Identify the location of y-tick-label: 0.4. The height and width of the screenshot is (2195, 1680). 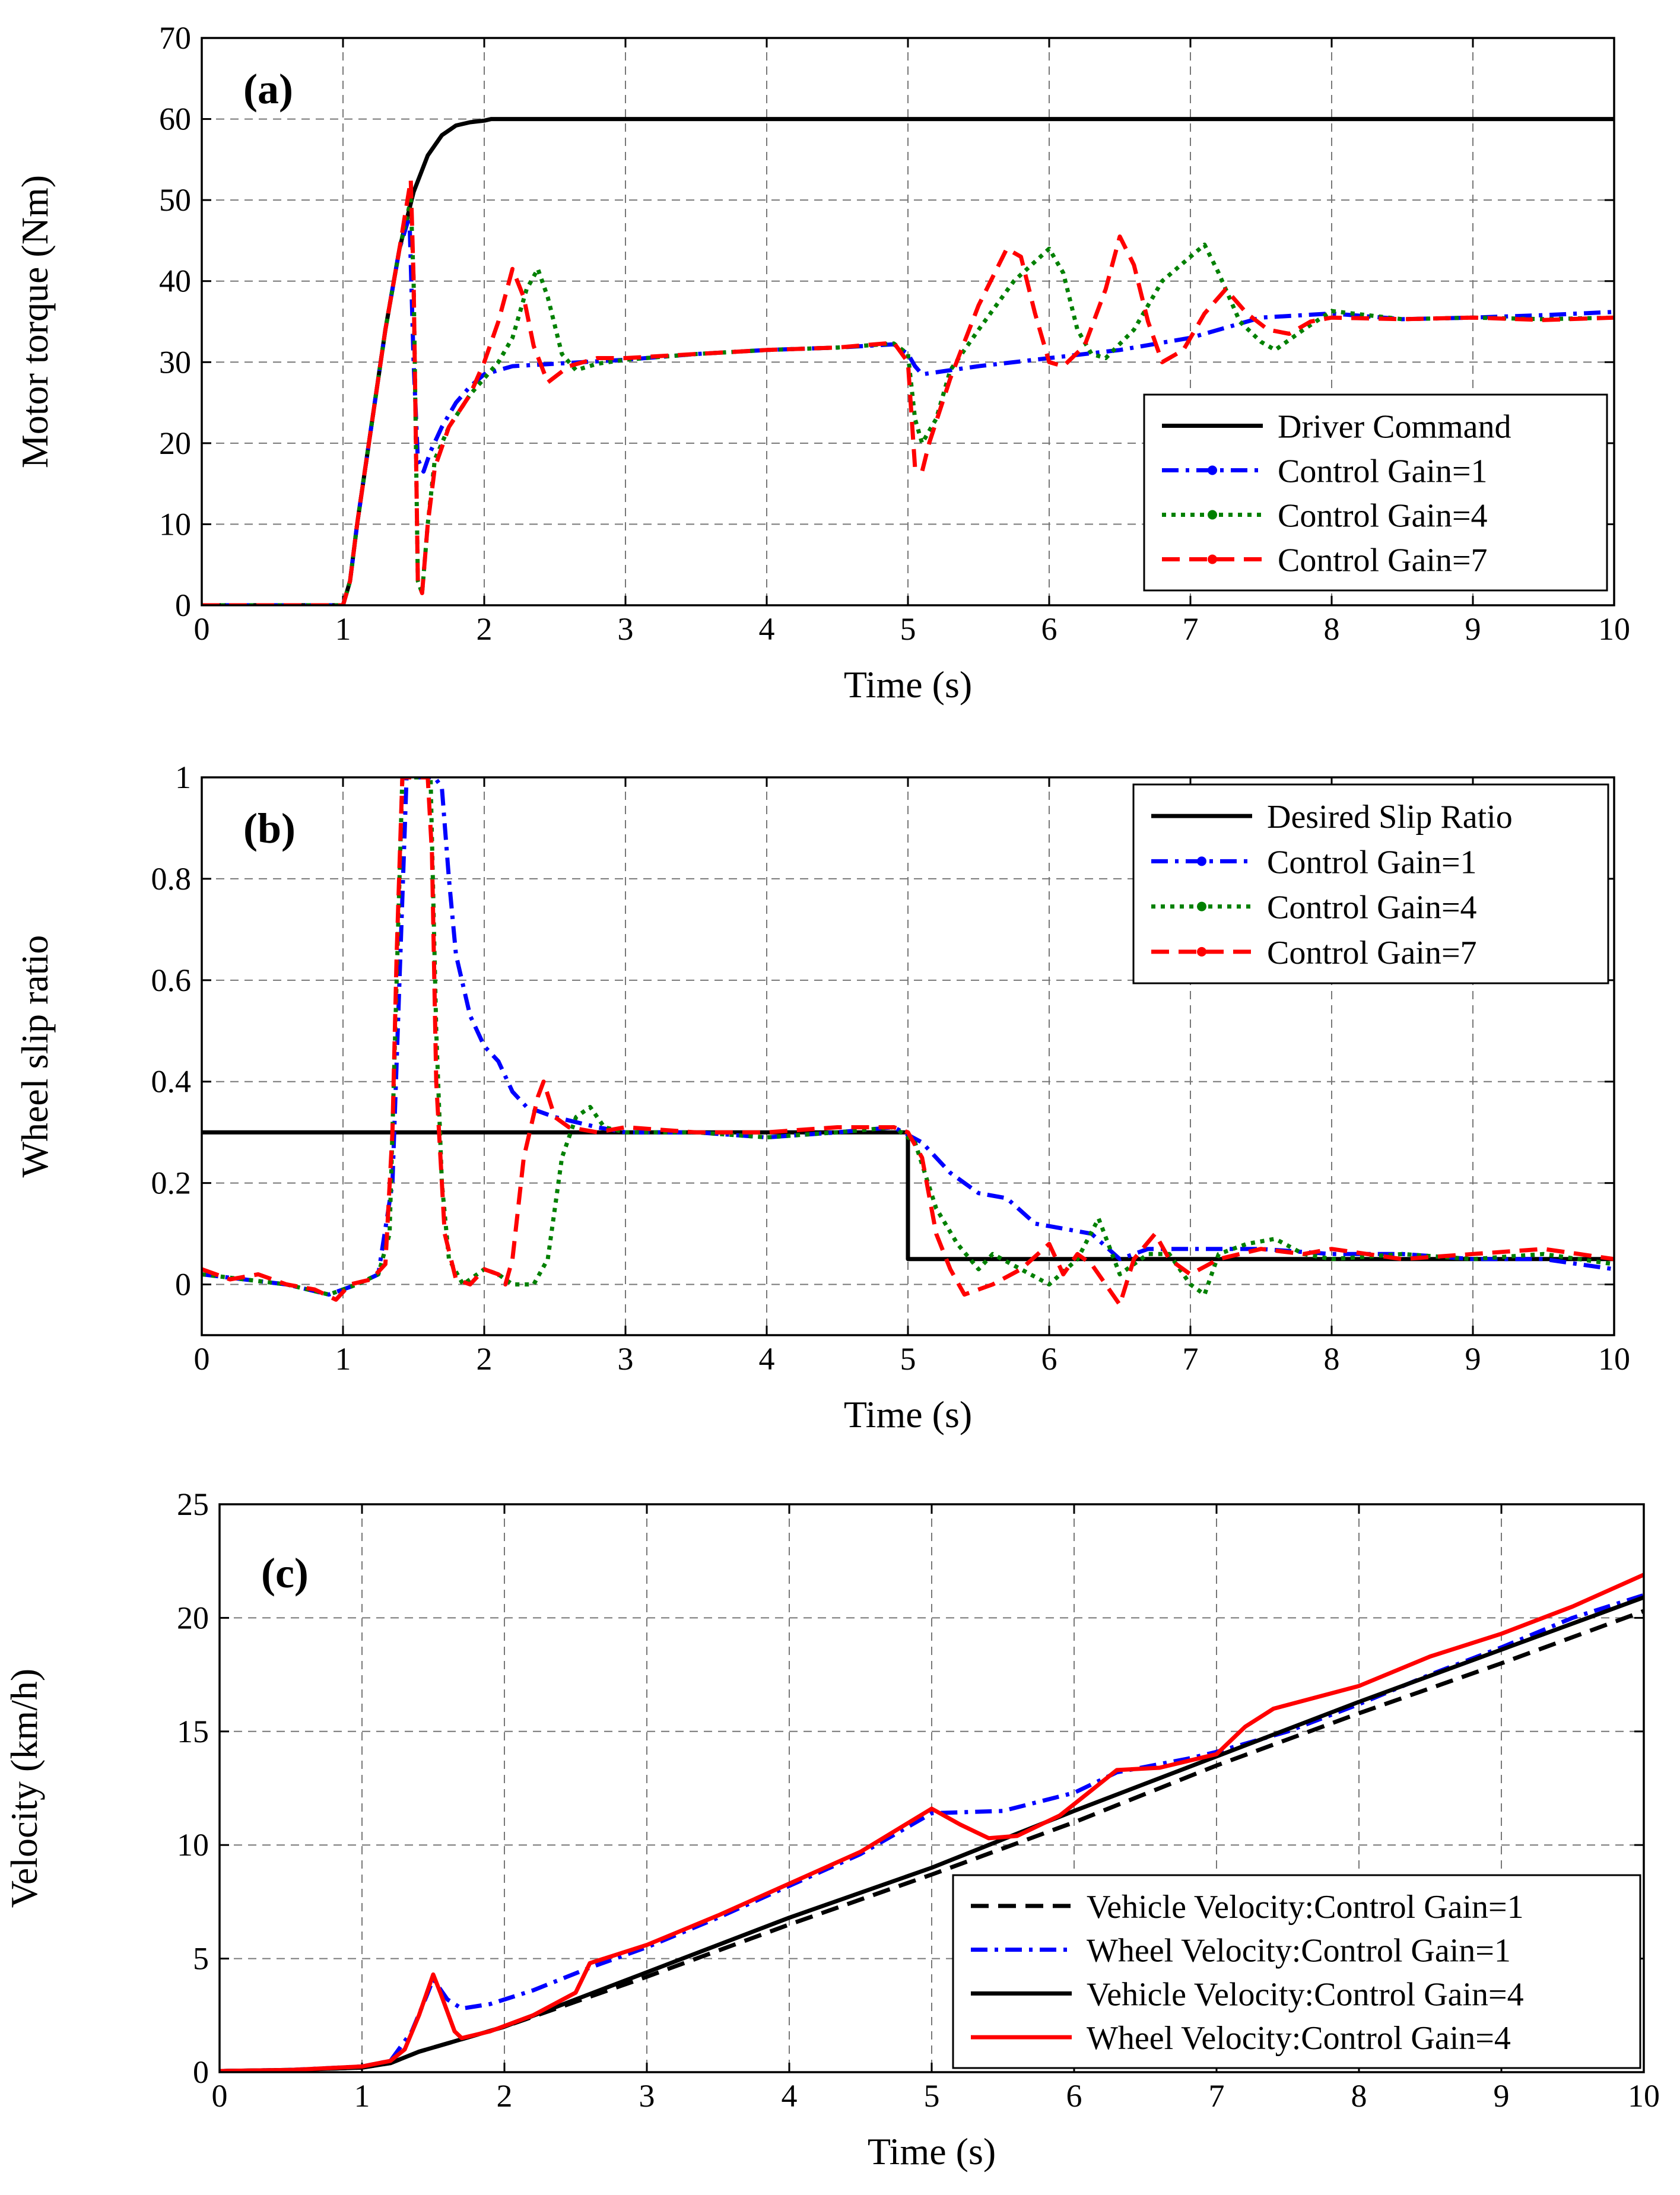
(171, 1082).